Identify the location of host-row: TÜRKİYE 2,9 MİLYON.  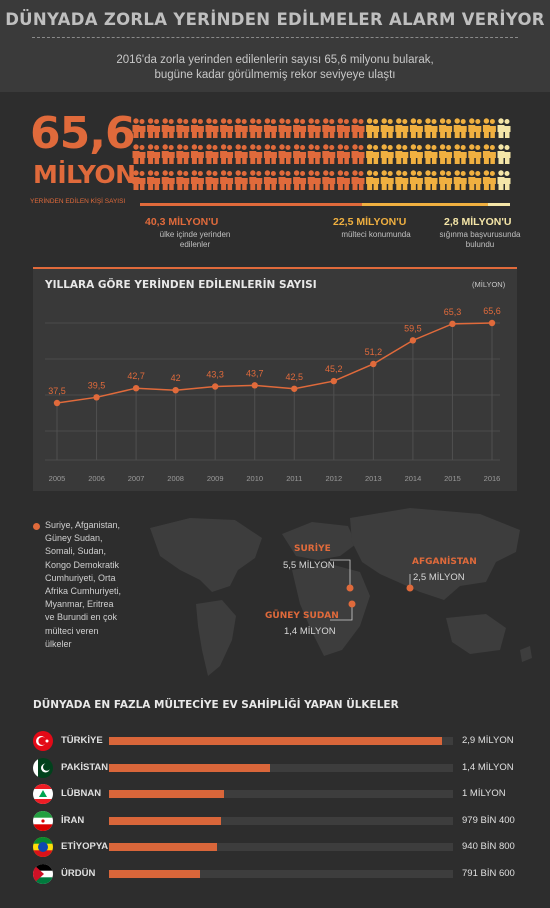
(275, 741).